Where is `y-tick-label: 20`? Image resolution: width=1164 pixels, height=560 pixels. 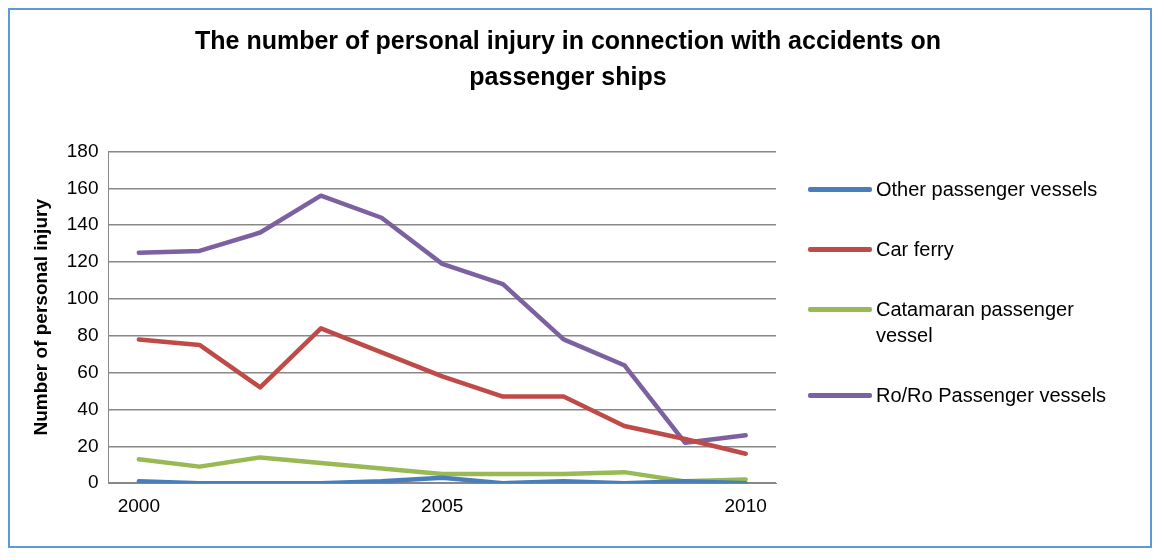 y-tick-label: 20 is located at coordinates (88, 445).